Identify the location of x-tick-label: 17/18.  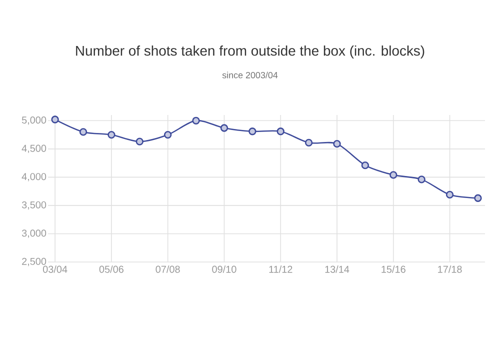
(450, 269).